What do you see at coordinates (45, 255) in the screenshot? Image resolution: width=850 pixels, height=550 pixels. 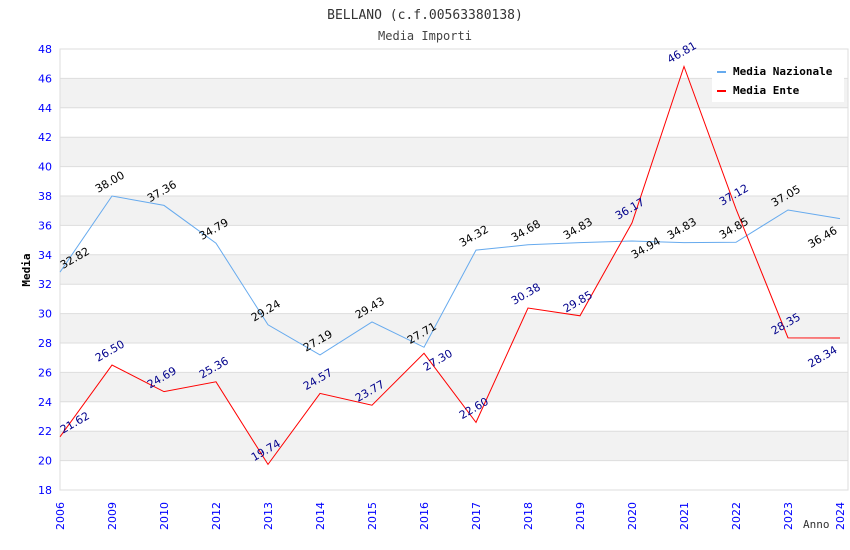 I see `y-tick-label: 34` at bounding box center [45, 255].